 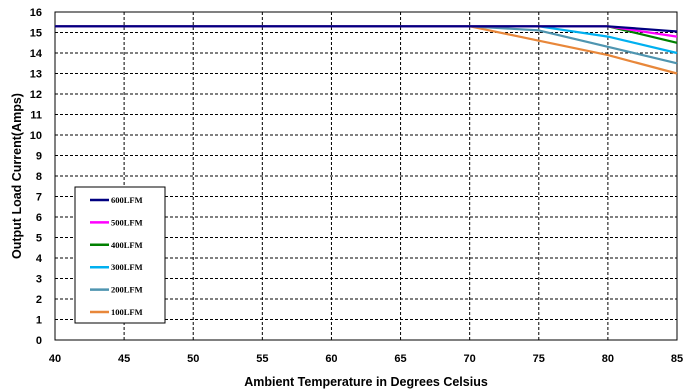 I want to click on x-tick-label: 85, so click(x=677, y=359).